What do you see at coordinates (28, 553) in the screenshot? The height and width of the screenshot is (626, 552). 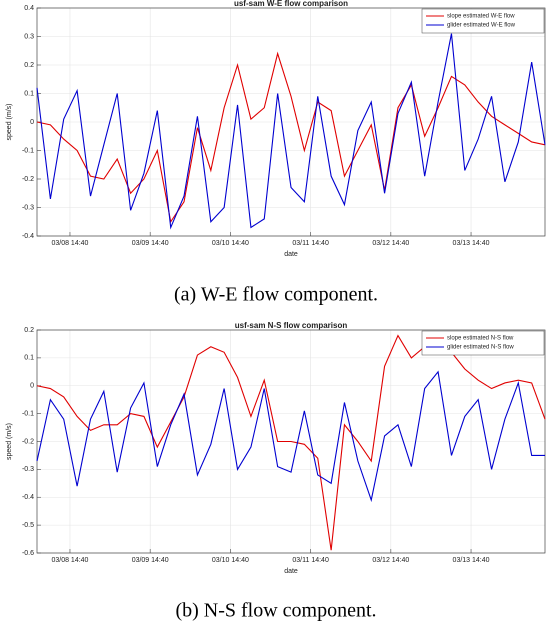 I see `y-tick-label: -0.6` at bounding box center [28, 553].